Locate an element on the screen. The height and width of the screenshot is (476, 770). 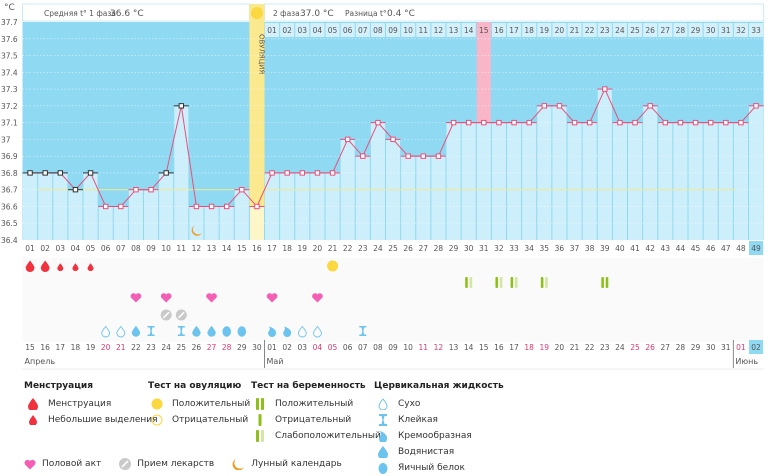
cycle-day-label: 40 is located at coordinates (620, 248).